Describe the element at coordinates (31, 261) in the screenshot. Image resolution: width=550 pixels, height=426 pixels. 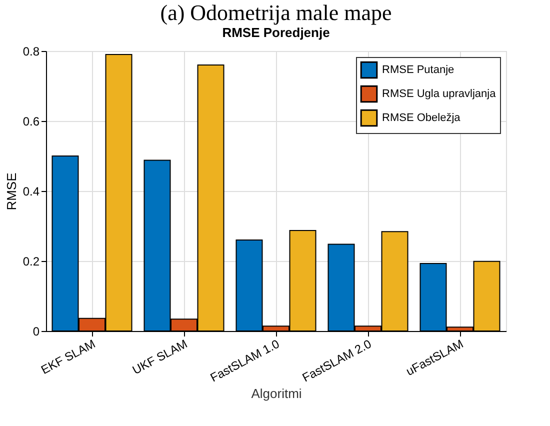
I see `y-tick-label: 0.2` at that location.